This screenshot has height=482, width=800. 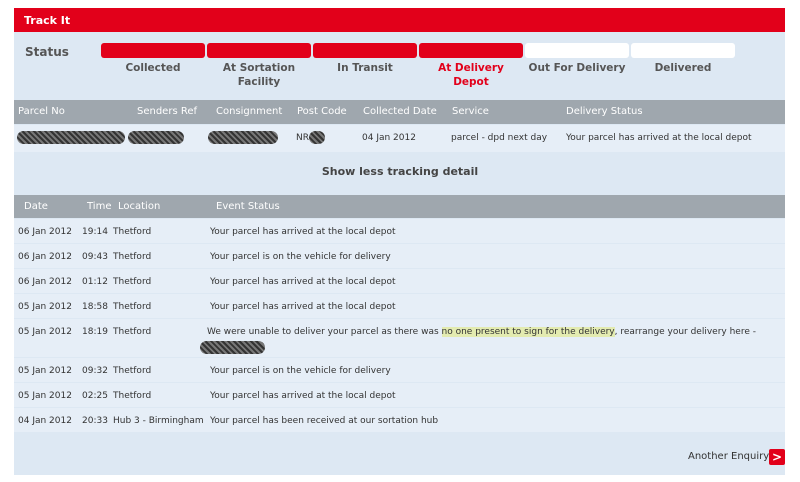 What do you see at coordinates (577, 68) in the screenshot?
I see `stage-label: Out For Delivery` at bounding box center [577, 68].